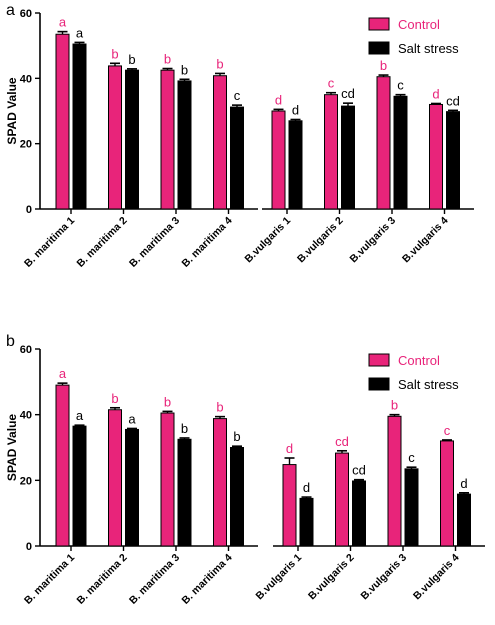 The image size is (495, 625). What do you see at coordinates (10, 10) in the screenshot?
I see `panel-letter: a` at bounding box center [10, 10].